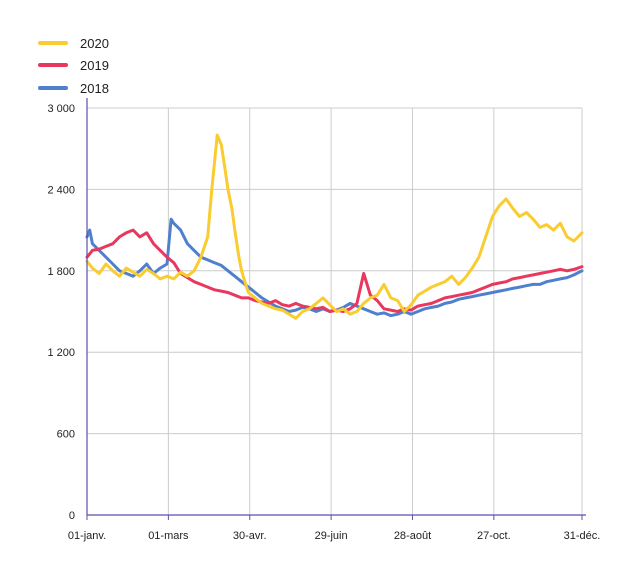 This screenshot has width=629, height=583. I want to click on y-tick-label: 600, so click(66, 435).